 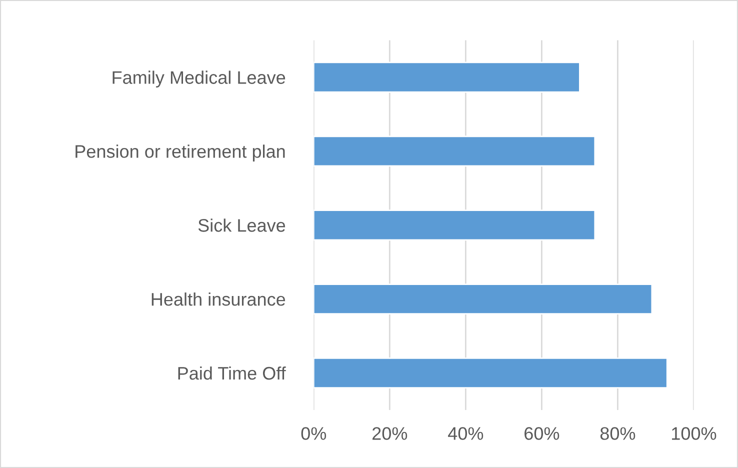 I want to click on y-tick-label: Family Medical Leave, so click(x=199, y=79).